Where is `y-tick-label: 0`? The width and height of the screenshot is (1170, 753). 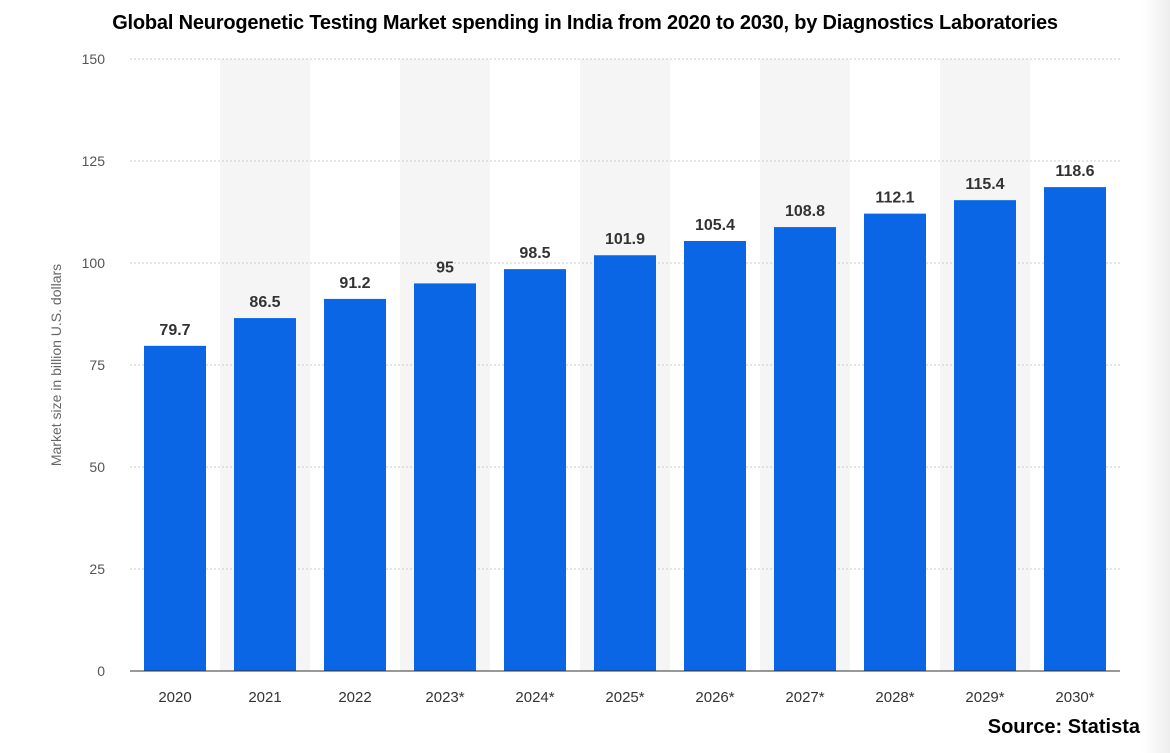
y-tick-label: 0 is located at coordinates (101, 671).